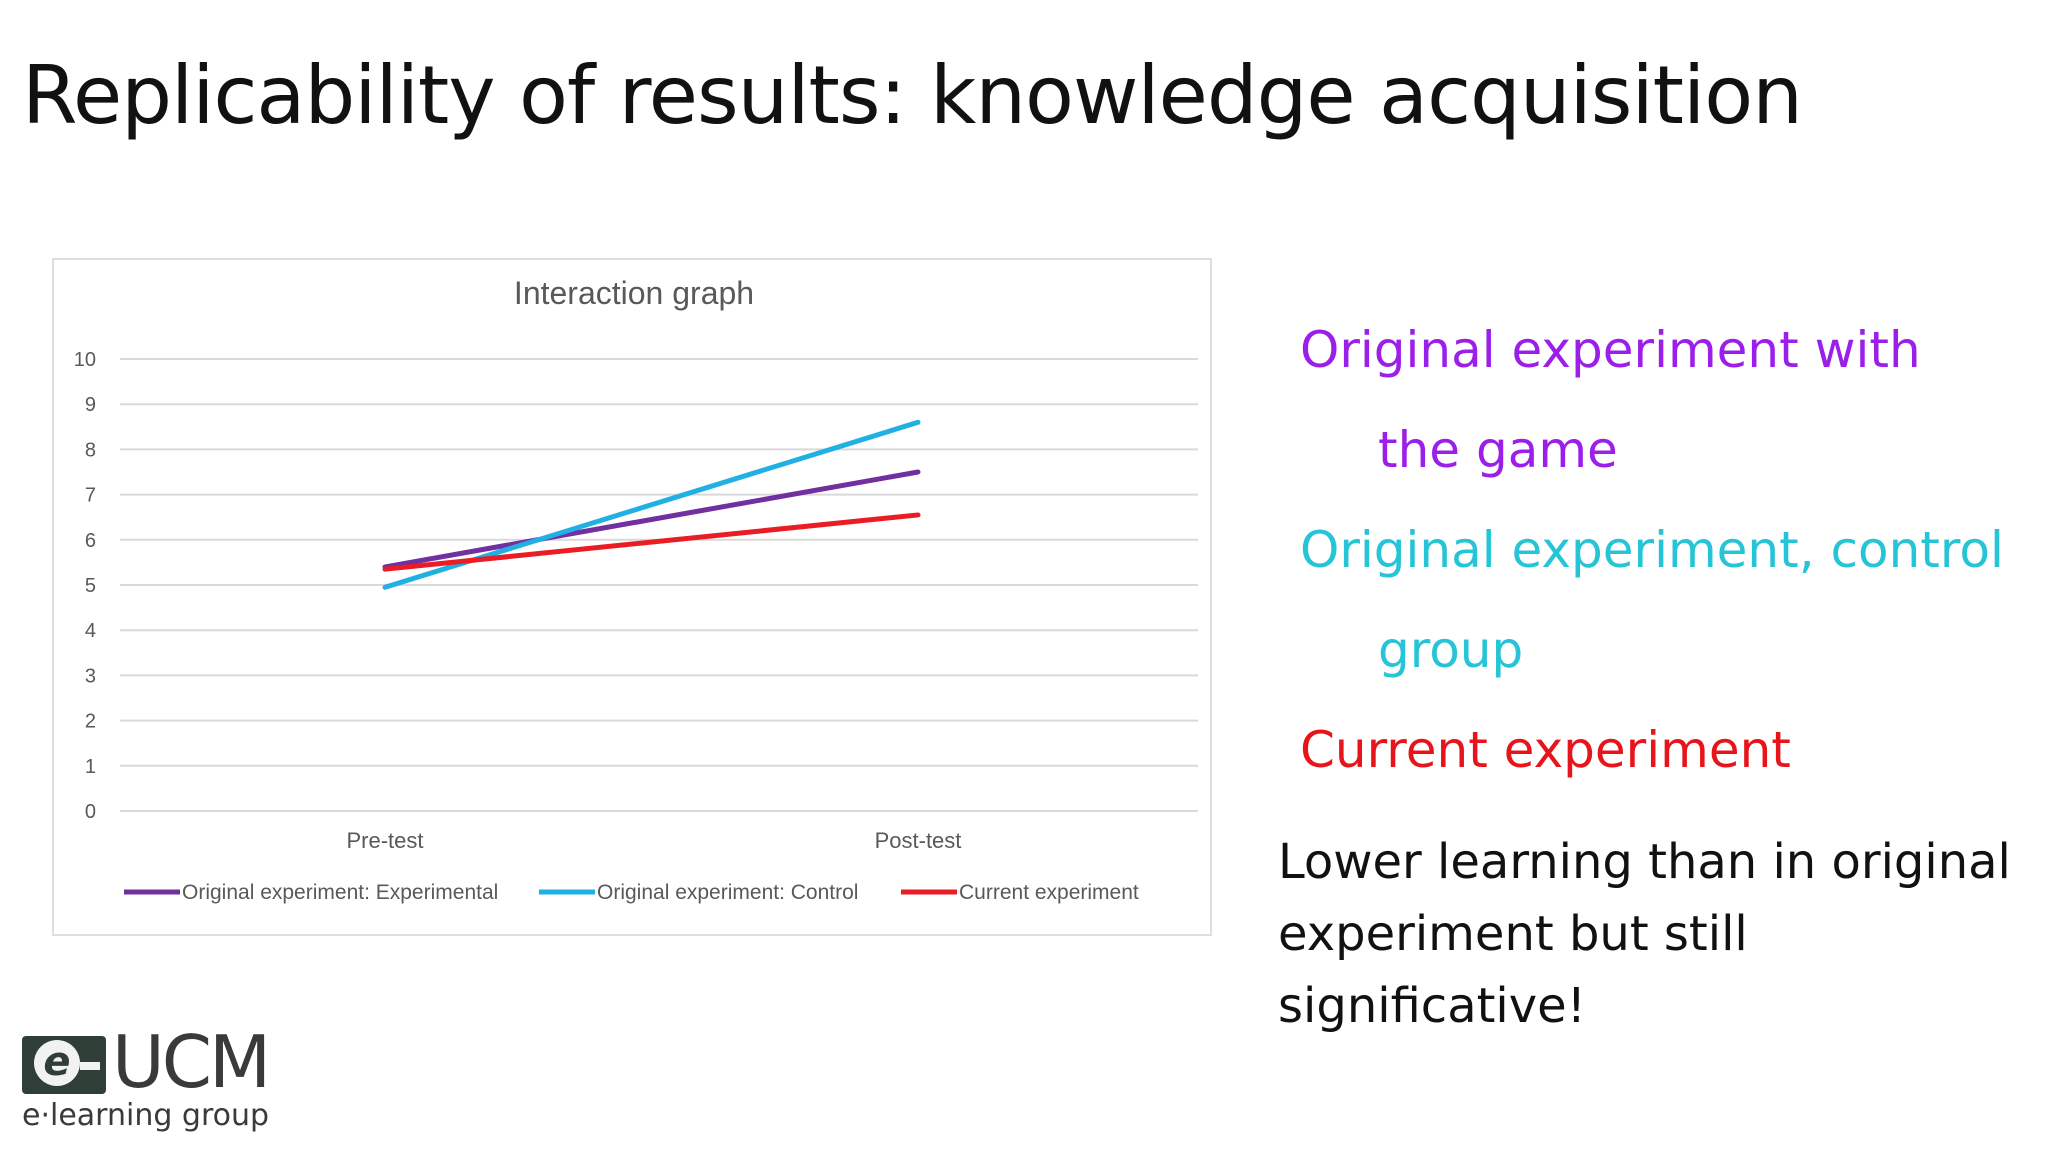 The height and width of the screenshot is (1152, 2048). What do you see at coordinates (384, 840) in the screenshot?
I see `x-tick-label: Pre-test` at bounding box center [384, 840].